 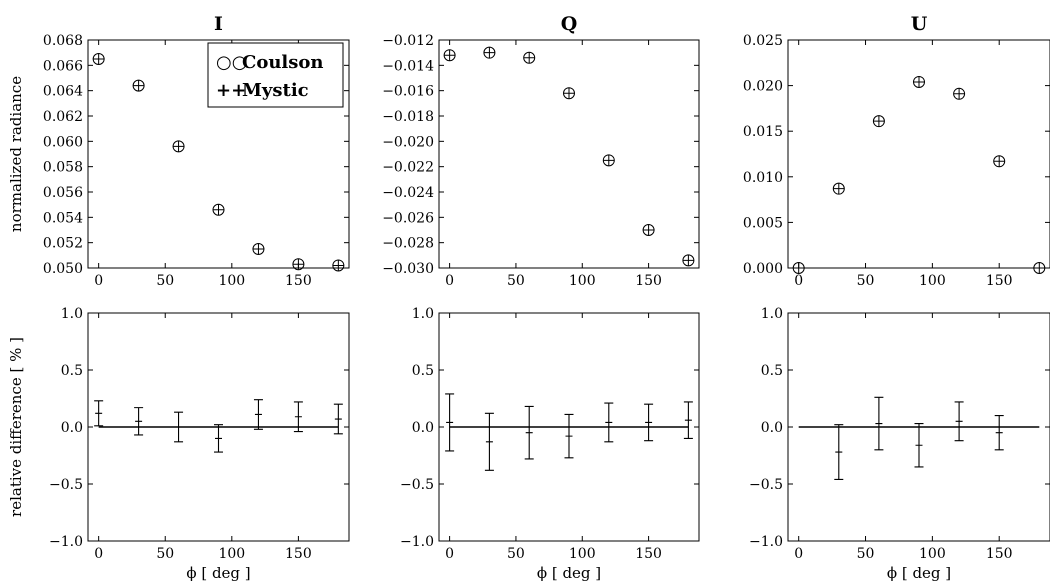 What do you see at coordinates (408, 142) in the screenshot?
I see `y-tick-label: −0.020` at bounding box center [408, 142].